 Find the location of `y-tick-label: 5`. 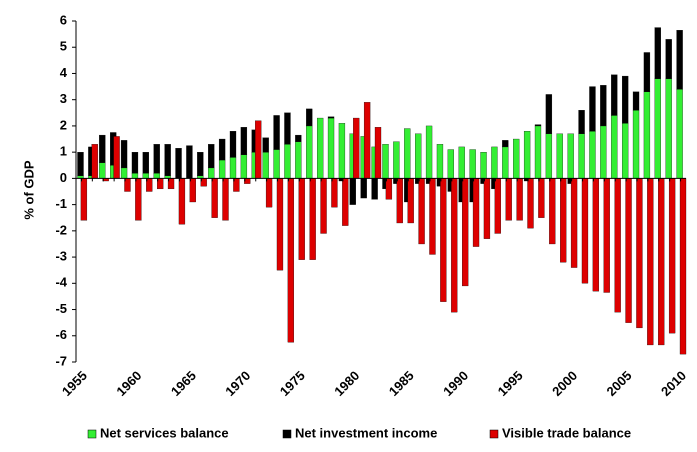

y-tick-label: 5 is located at coordinates (63, 46).